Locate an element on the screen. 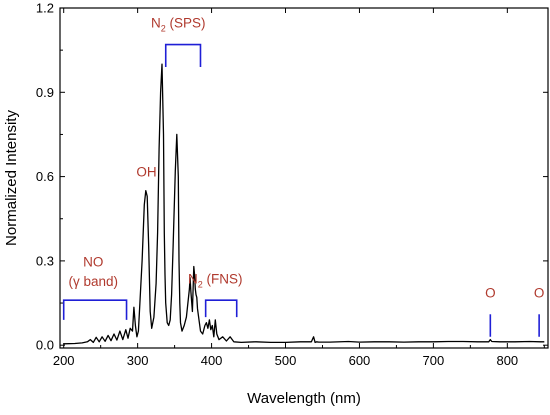 The width and height of the screenshot is (550, 415). x-tick-label: 500 is located at coordinates (286, 360).